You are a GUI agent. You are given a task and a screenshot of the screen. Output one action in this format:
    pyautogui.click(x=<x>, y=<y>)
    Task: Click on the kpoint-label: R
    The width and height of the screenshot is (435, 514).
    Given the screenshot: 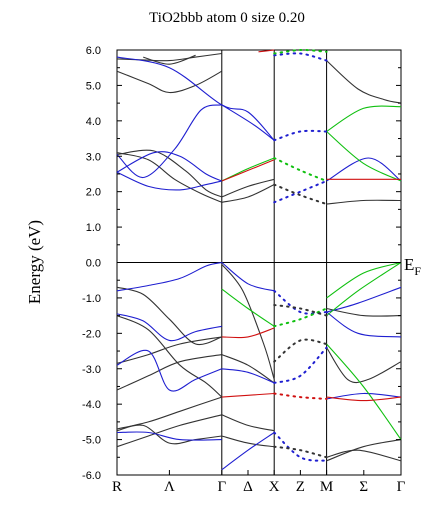 What is the action you would take?
    pyautogui.click(x=117, y=487)
    